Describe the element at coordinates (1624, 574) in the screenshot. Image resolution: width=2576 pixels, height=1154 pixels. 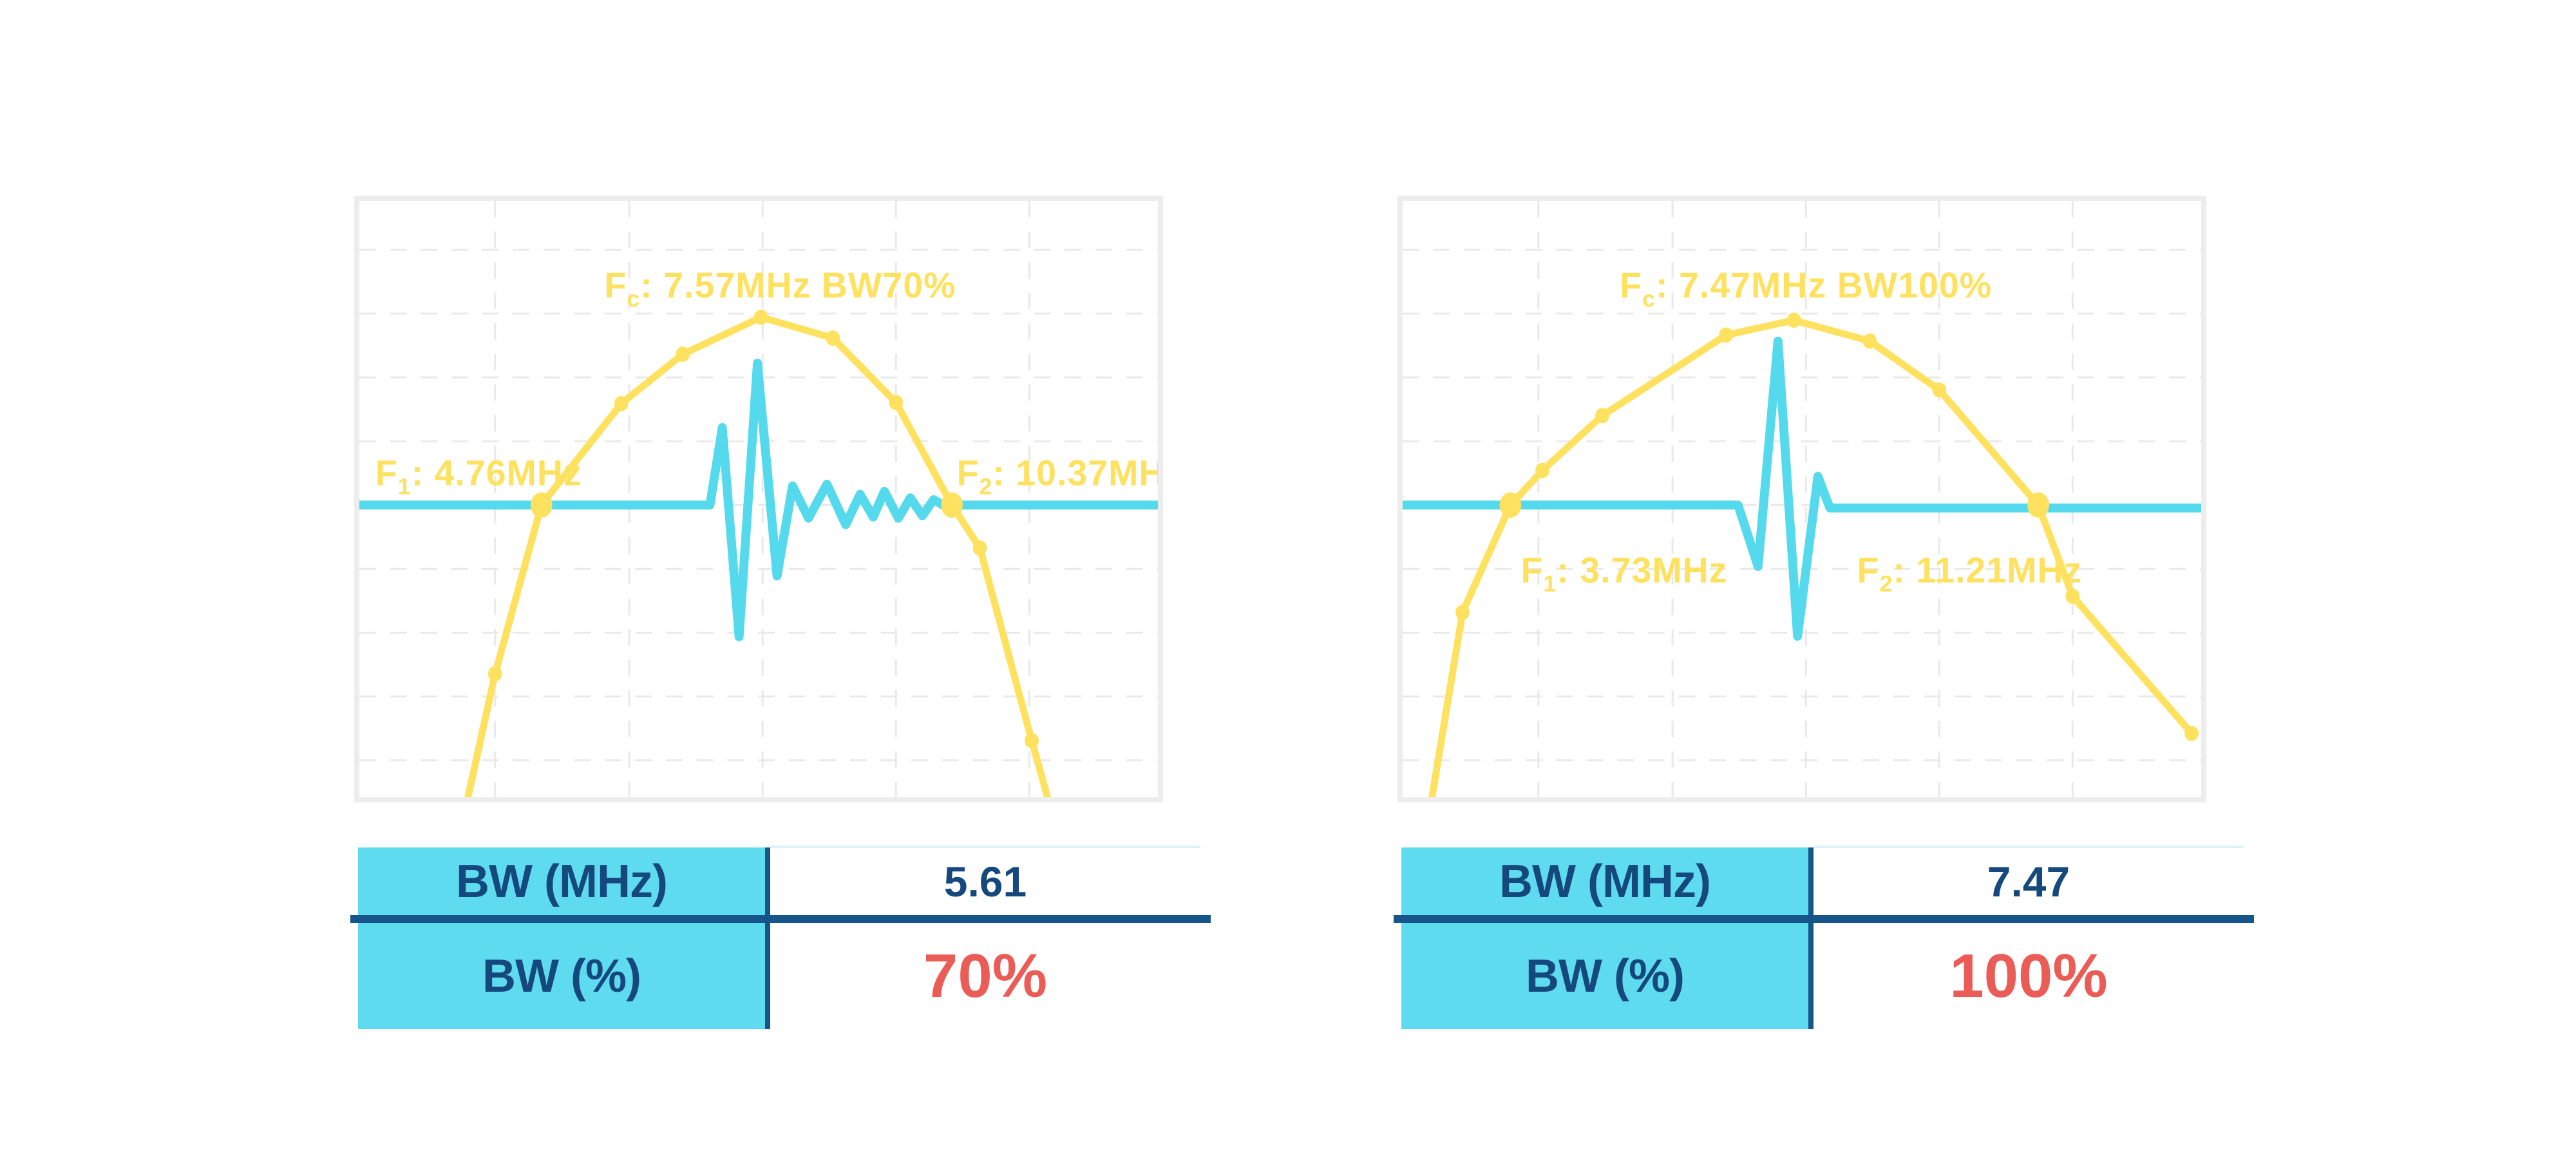
I see `f1-annotation: F1: 3.73MHz` at that location.